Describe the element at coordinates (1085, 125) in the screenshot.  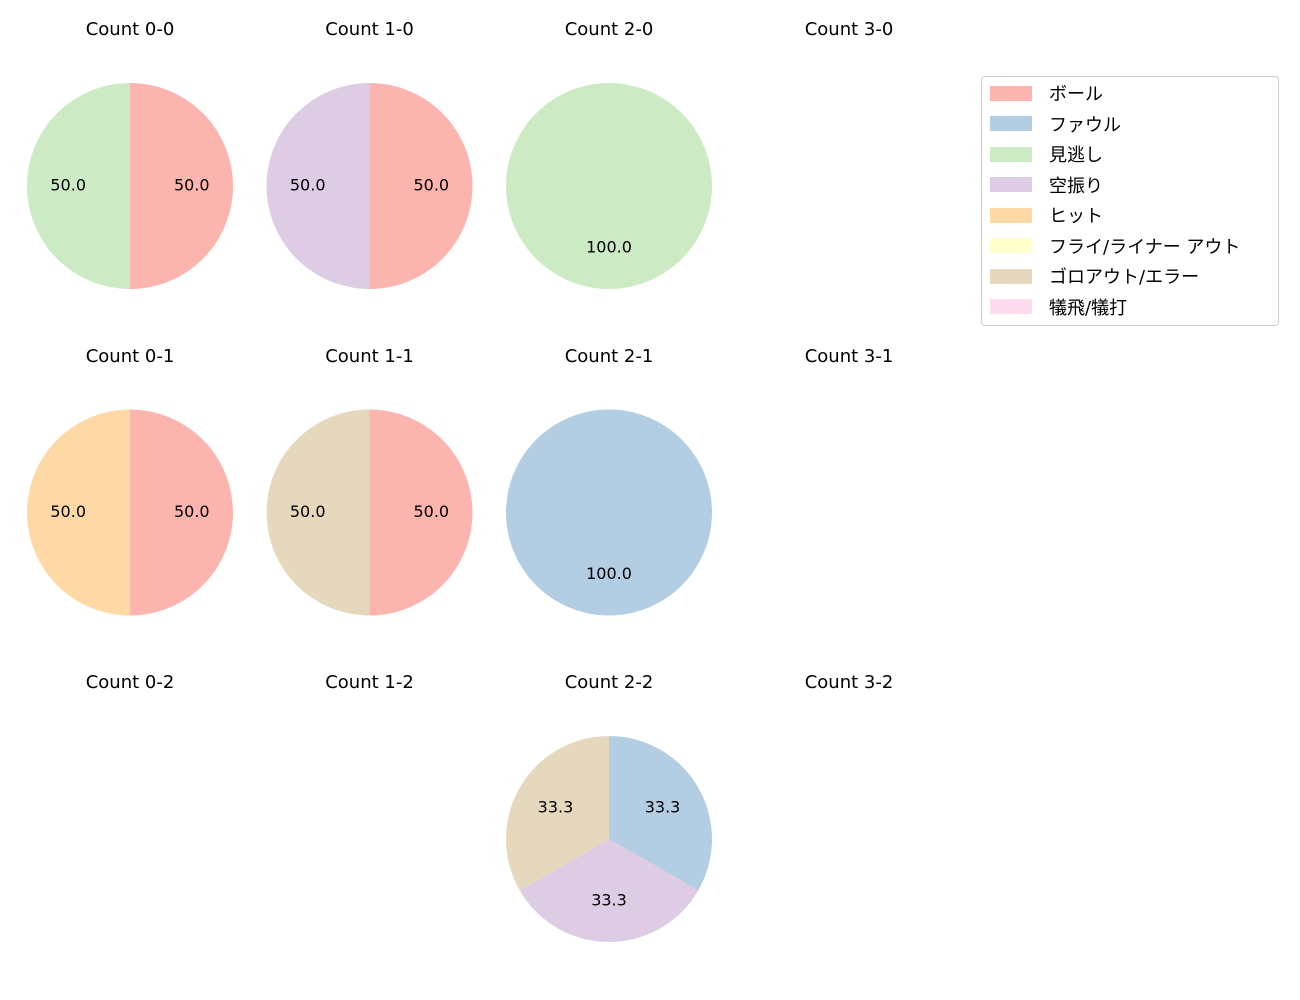
I see `legend-label: ファウル` at that location.